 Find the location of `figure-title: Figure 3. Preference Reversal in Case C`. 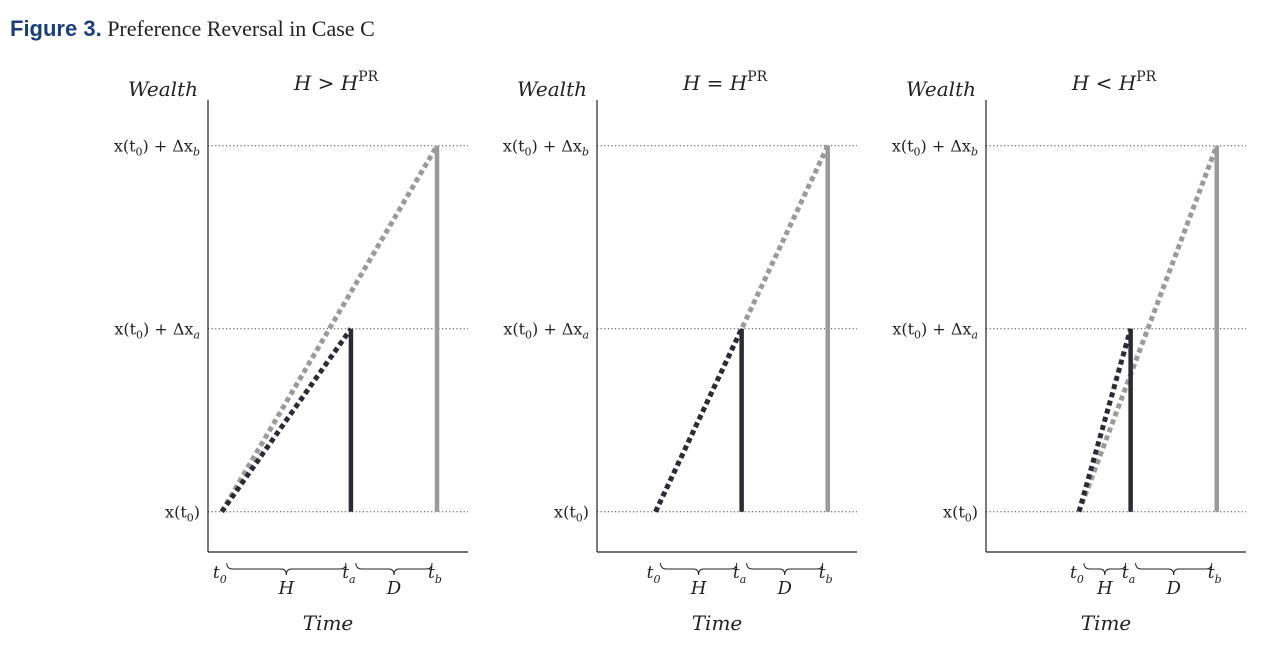

figure-title: Figure 3. Preference Reversal in Case C is located at coordinates (192, 29).